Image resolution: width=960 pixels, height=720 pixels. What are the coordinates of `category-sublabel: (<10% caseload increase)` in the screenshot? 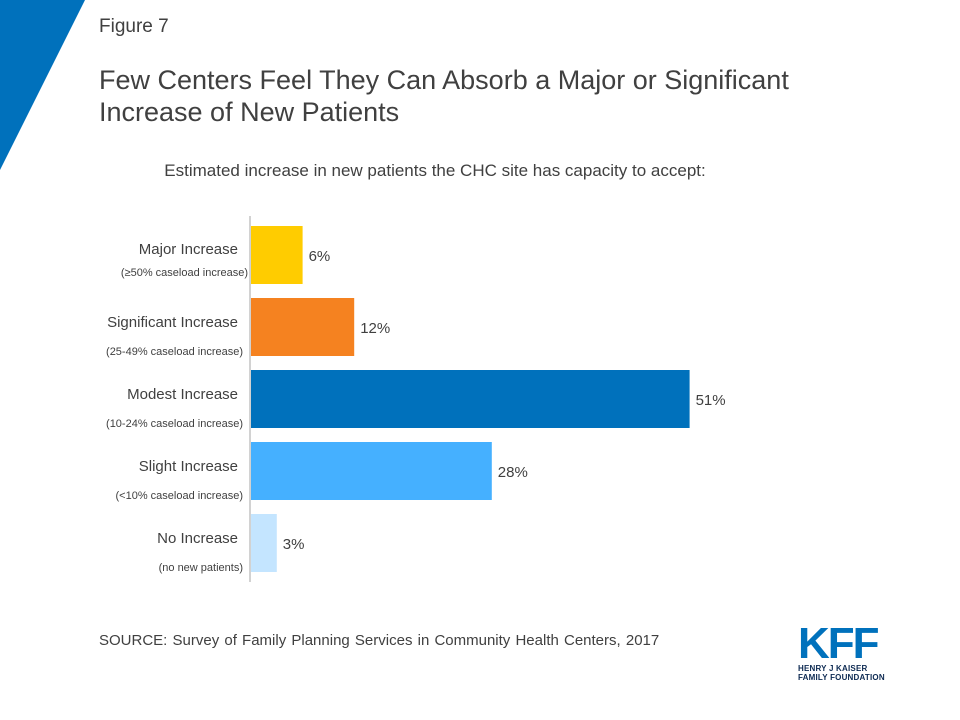 It's located at (180, 496).